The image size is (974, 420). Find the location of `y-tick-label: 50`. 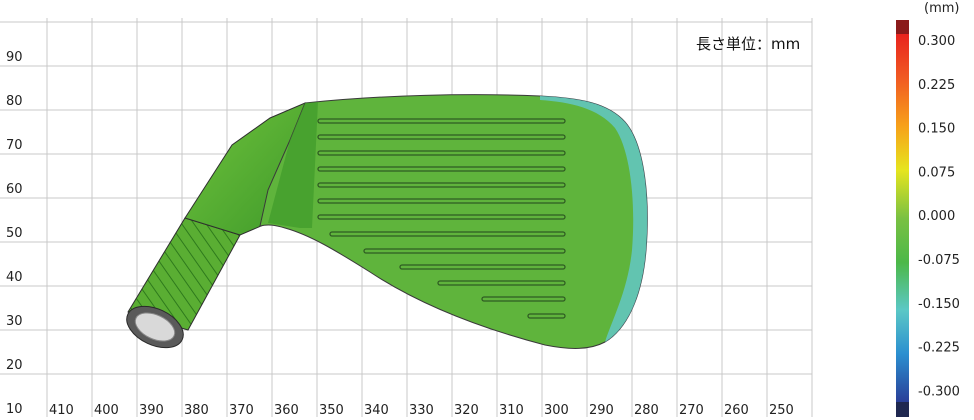

y-tick-label: 50 is located at coordinates (14, 233).